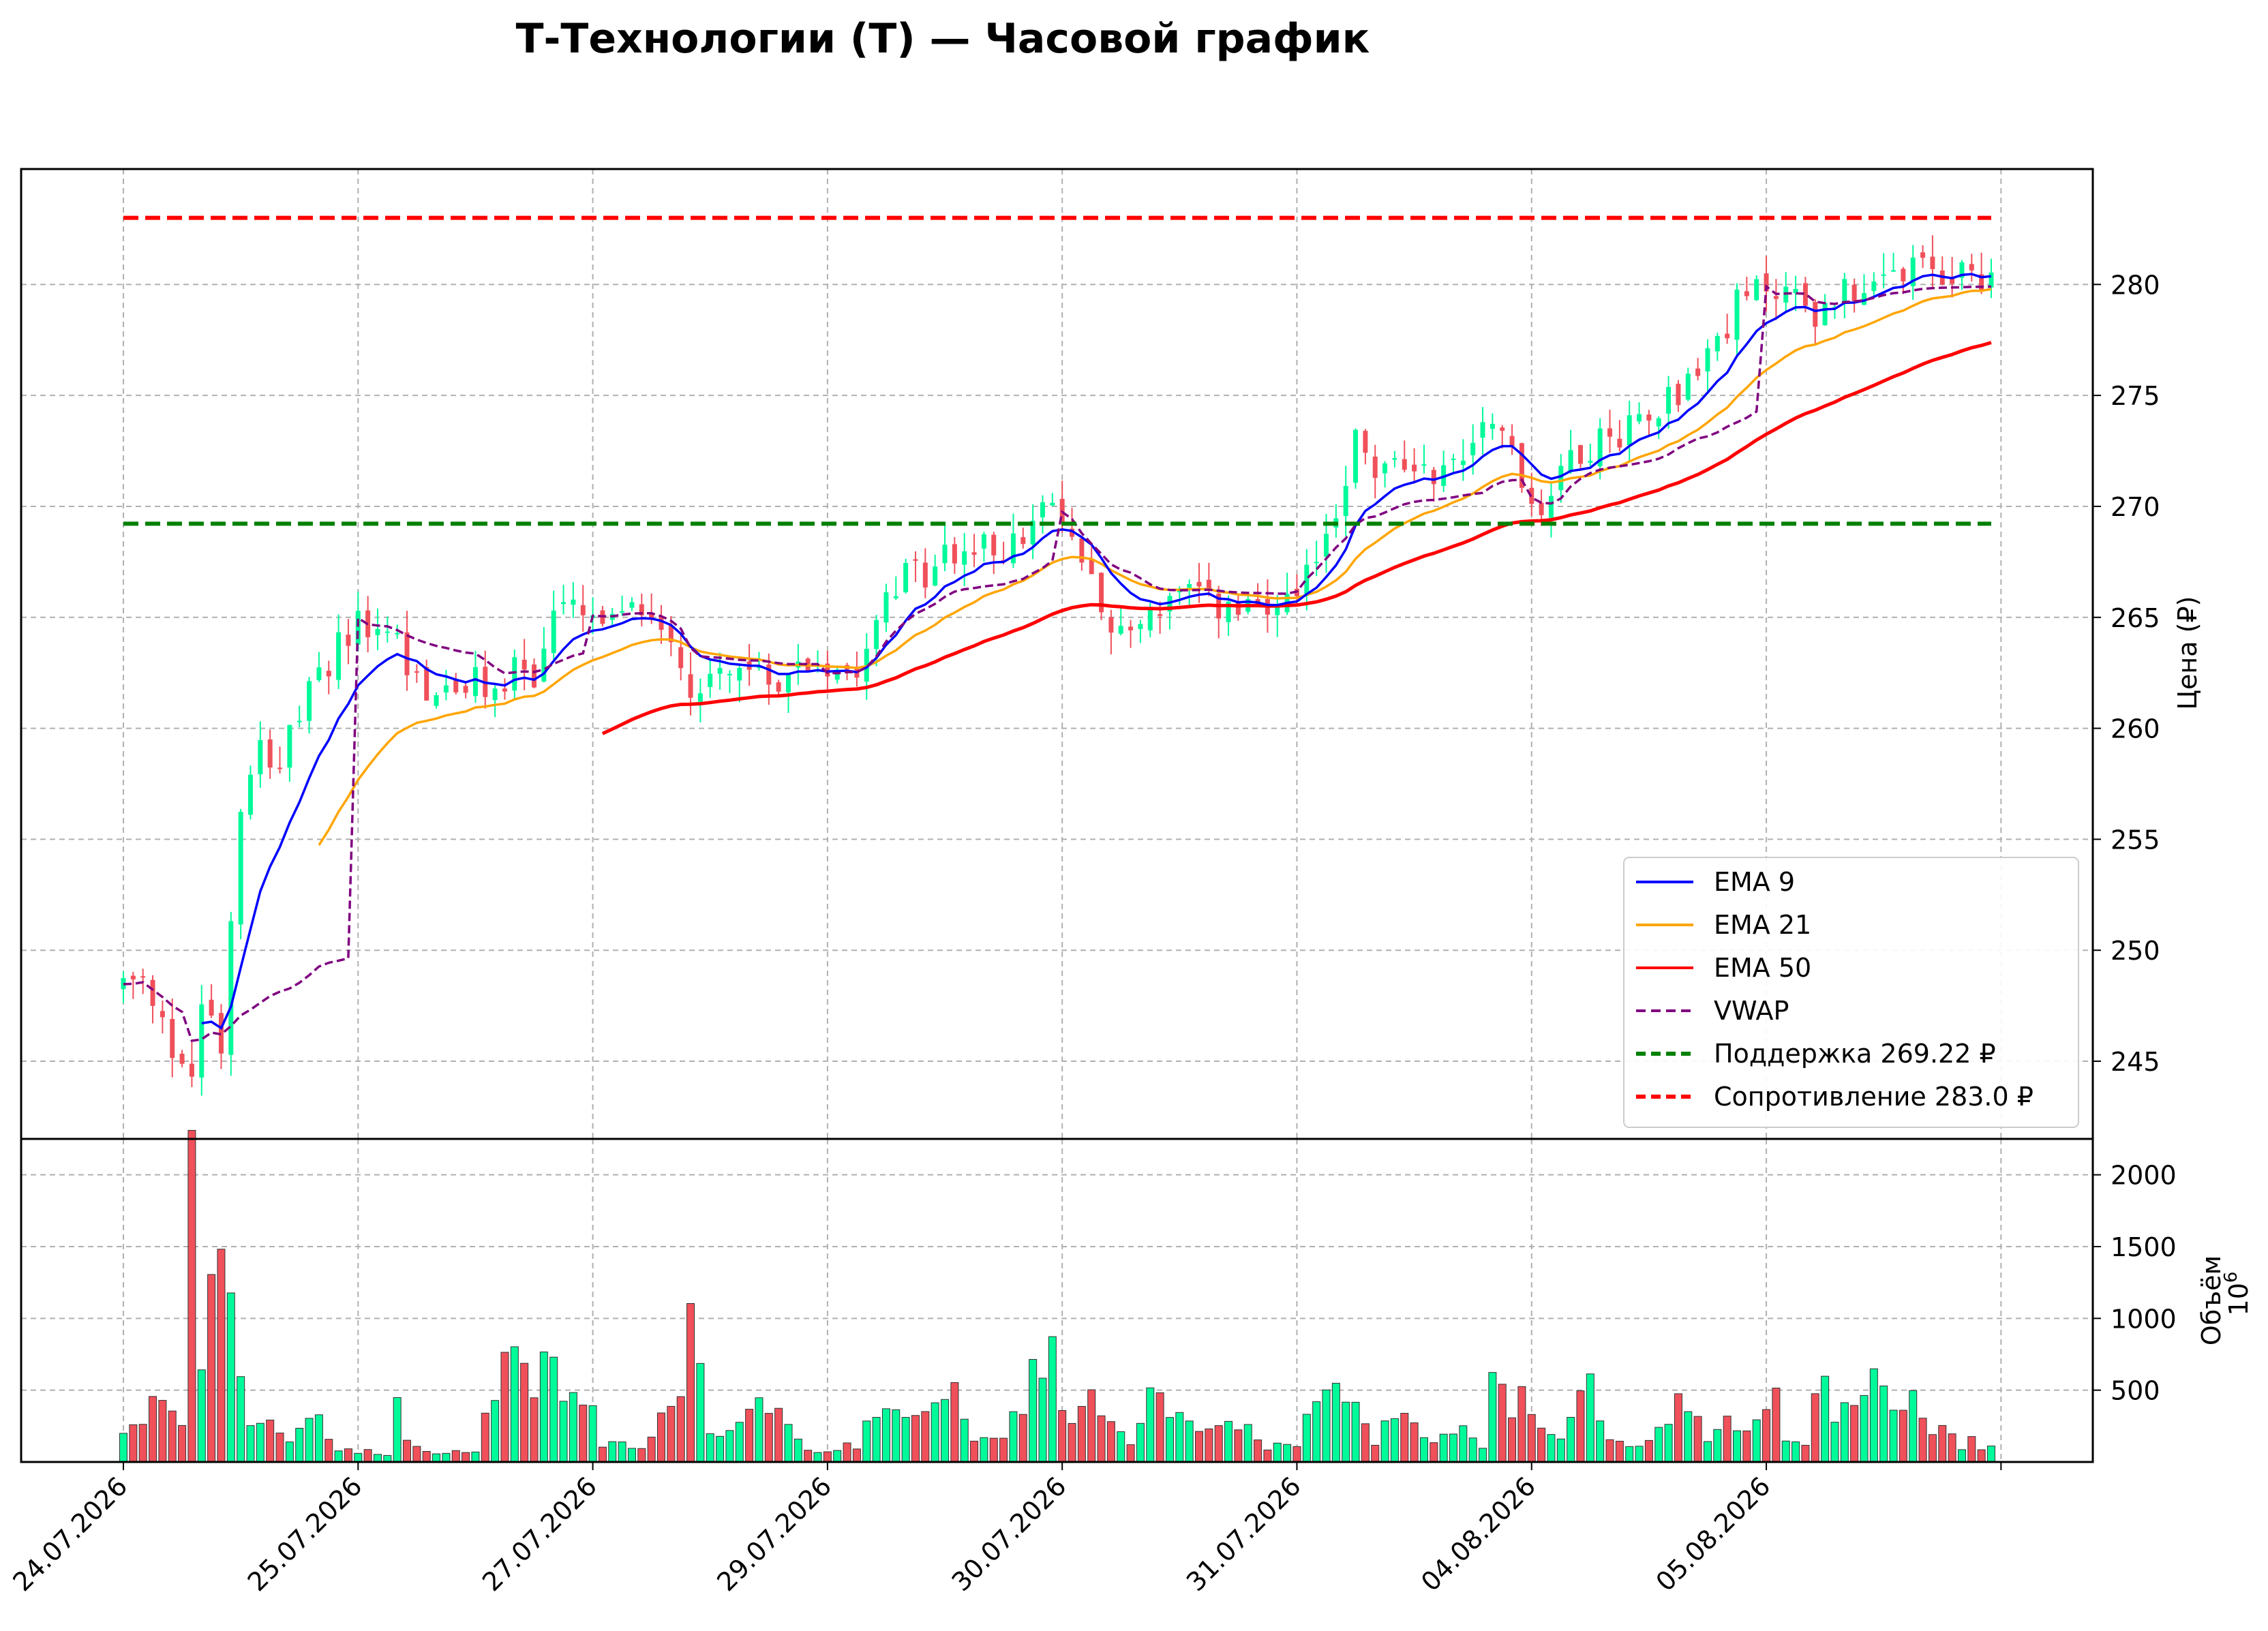 This screenshot has height=1631, width=2268. I want to click on x-tick-label: 24.07.2026, so click(70, 1534).